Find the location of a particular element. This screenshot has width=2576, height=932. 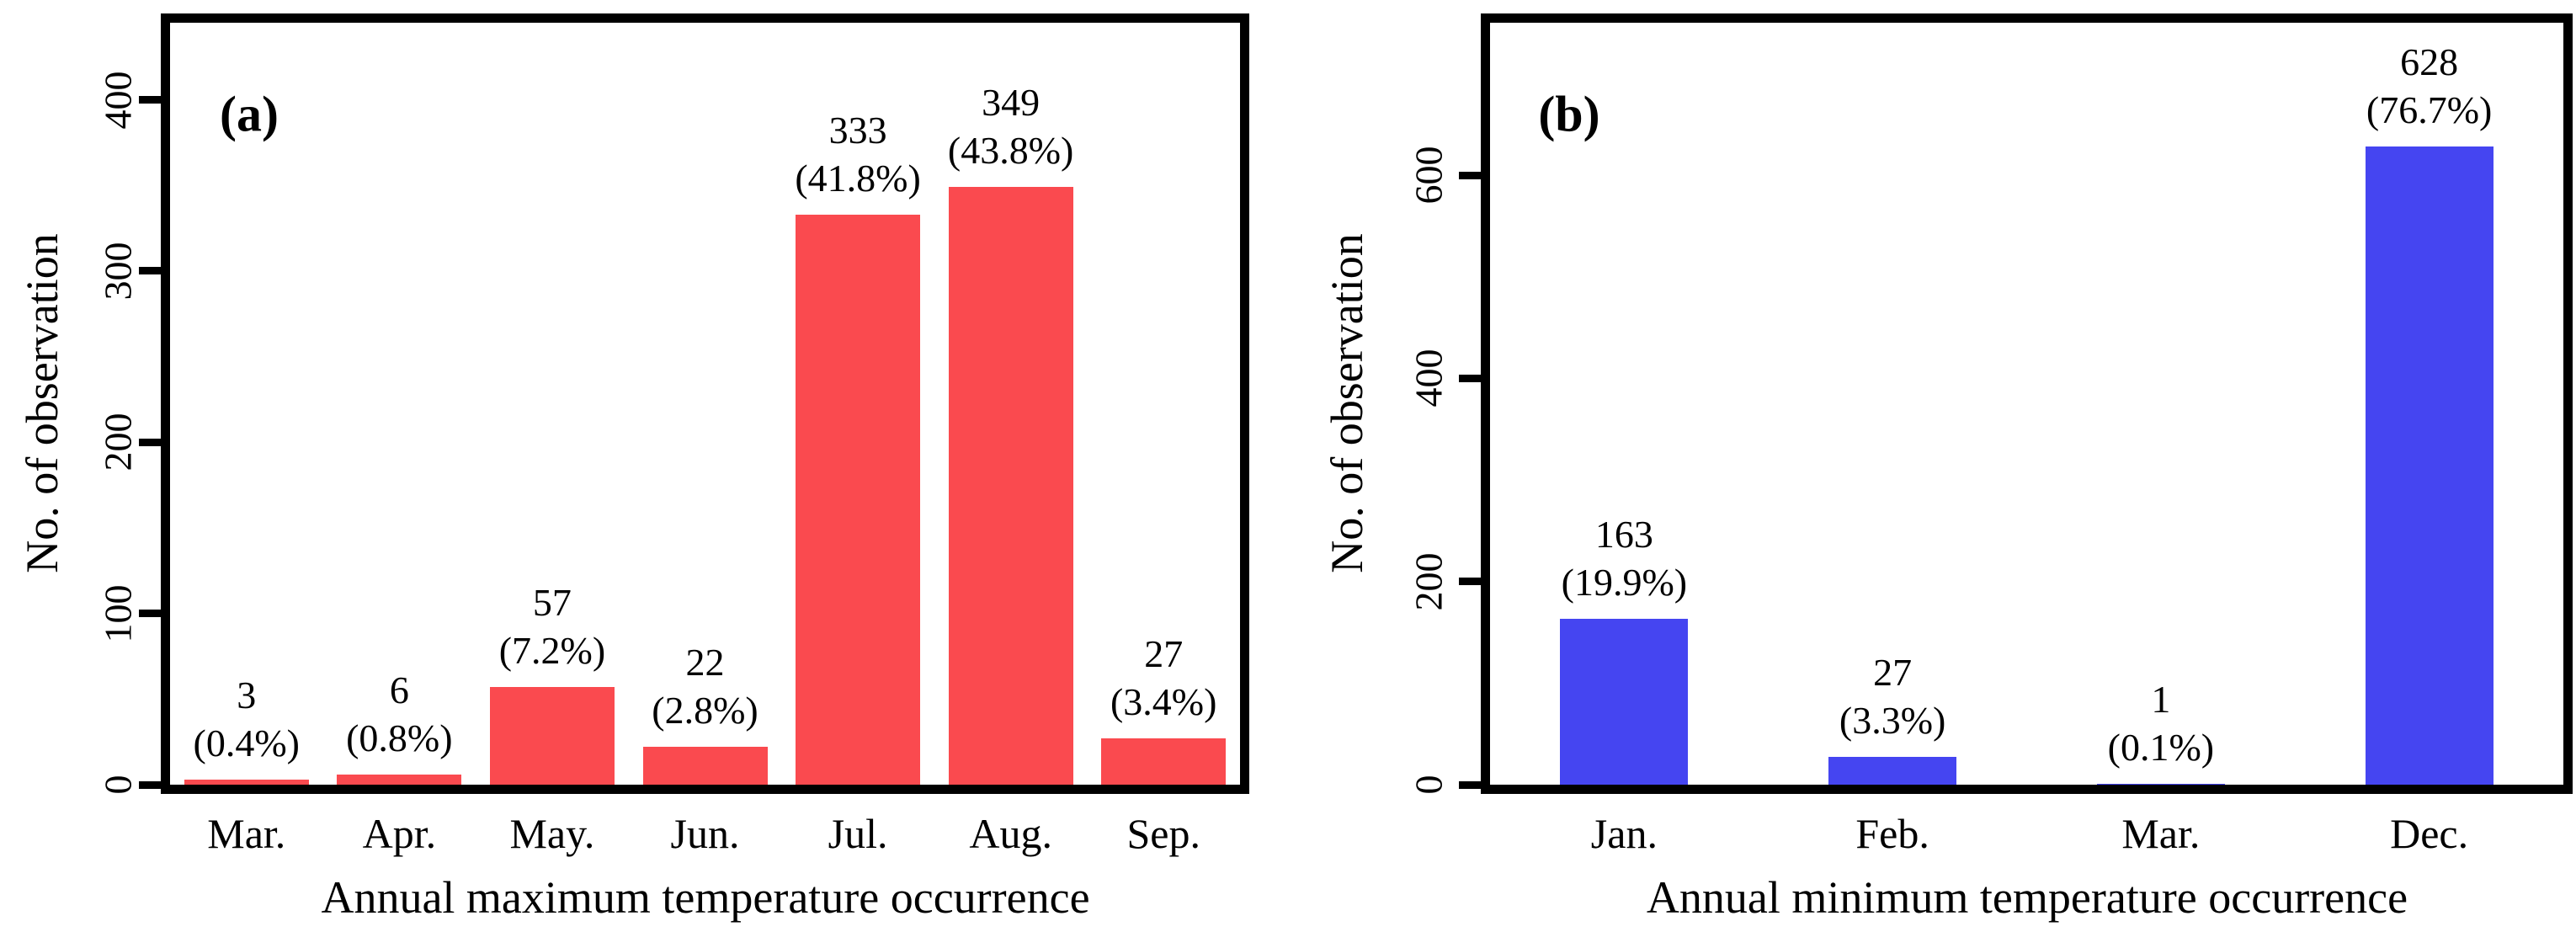

bar-value-label: 163 (19.9%) is located at coordinates (1625, 558).